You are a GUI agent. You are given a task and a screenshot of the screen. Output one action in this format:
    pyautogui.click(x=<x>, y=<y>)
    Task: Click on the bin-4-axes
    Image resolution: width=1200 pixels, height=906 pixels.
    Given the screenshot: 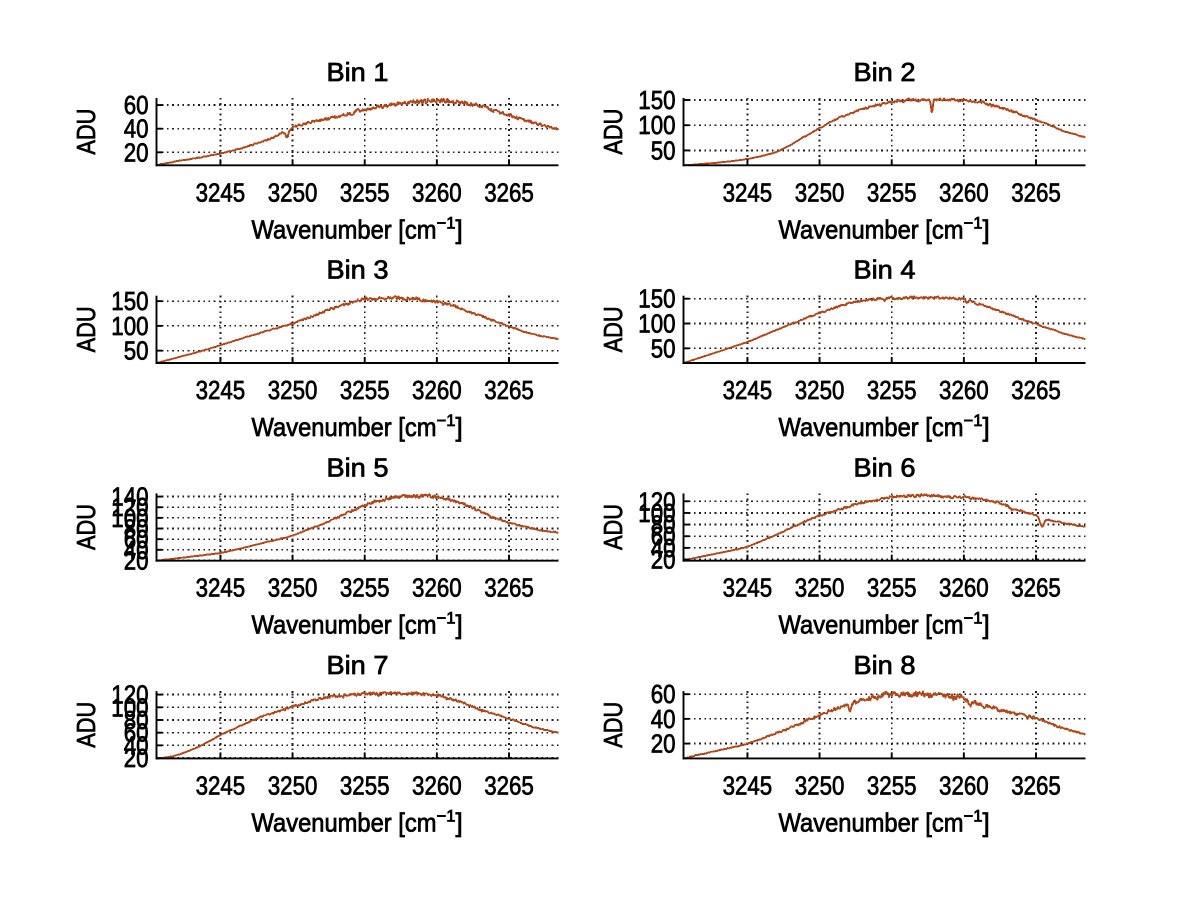 What is the action you would take?
    pyautogui.click(x=884, y=329)
    